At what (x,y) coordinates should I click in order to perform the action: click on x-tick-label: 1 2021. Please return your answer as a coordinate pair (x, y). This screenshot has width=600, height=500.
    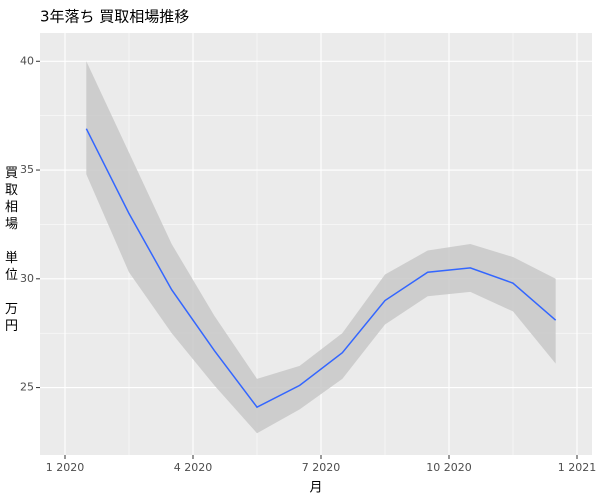
    Looking at the image, I should click on (577, 467).